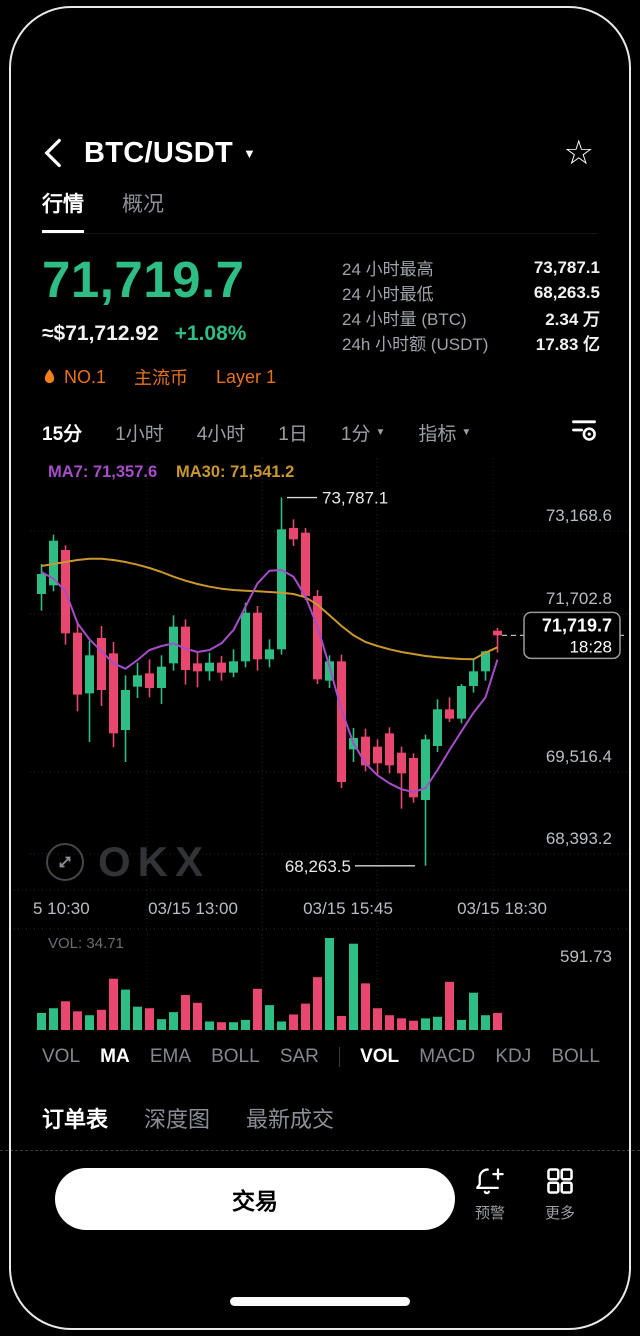  What do you see at coordinates (221, 434) in the screenshot?
I see `tf-4h: 4小时` at bounding box center [221, 434].